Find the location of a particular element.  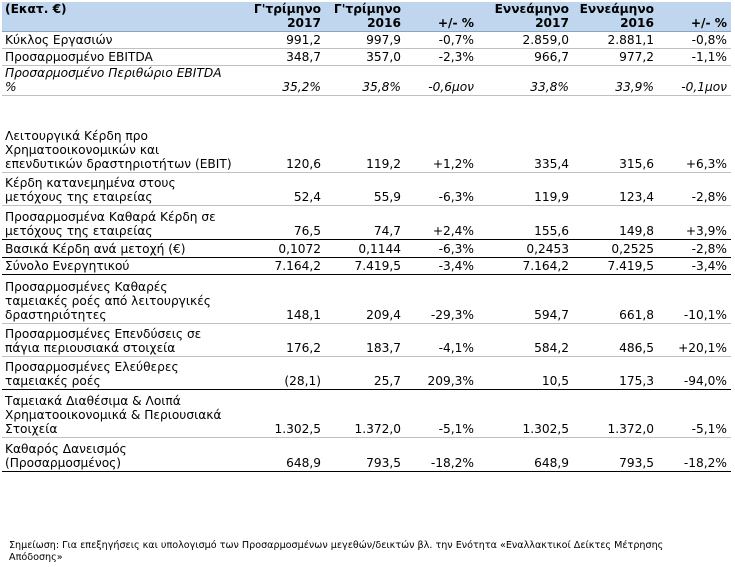

q3-2017-value: 0,1072 is located at coordinates (281, 248).